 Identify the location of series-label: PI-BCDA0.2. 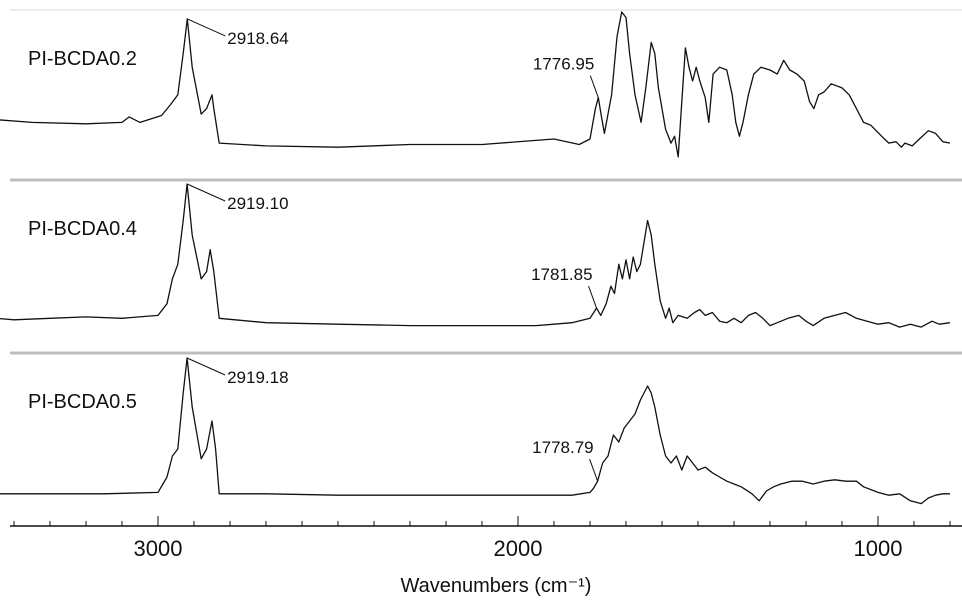
(82, 59).